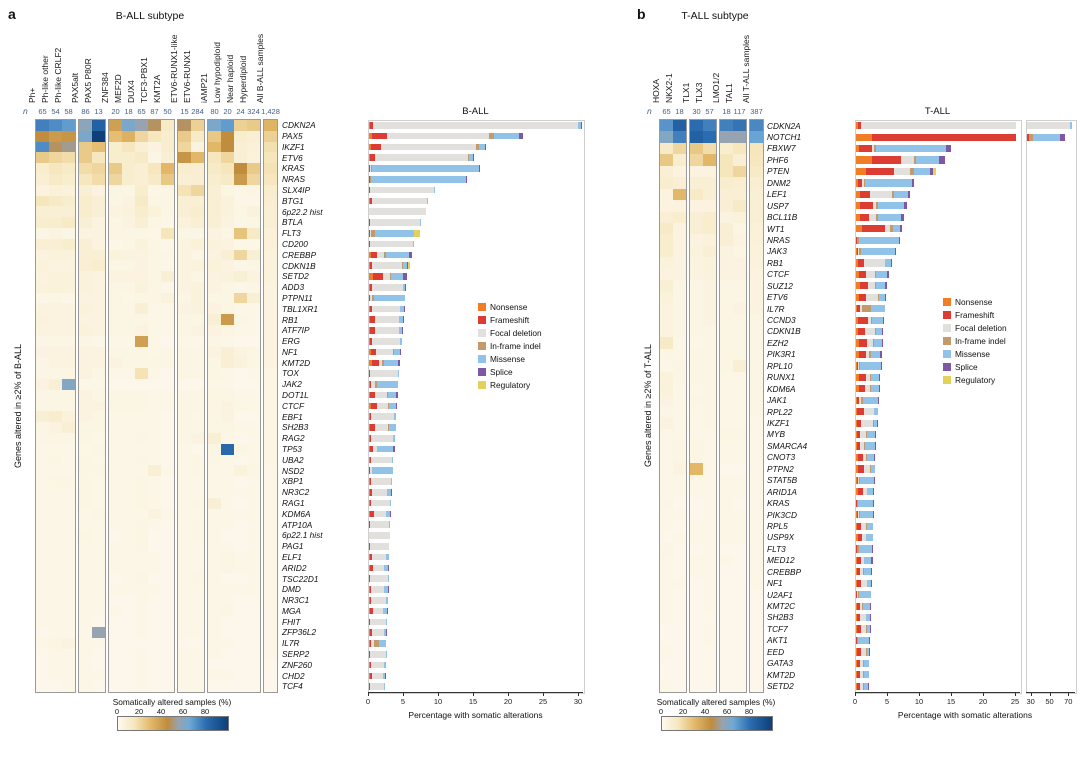 The height and width of the screenshot is (780, 1080). I want to click on gene-label: SMARCA4, so click(787, 445).